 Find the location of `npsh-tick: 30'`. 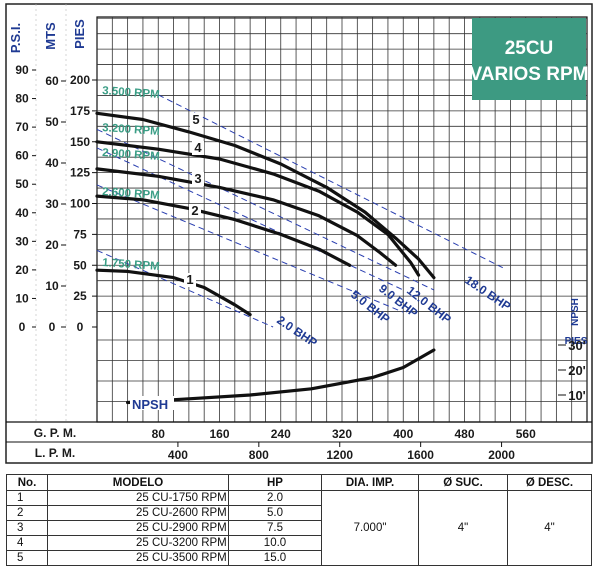

npsh-tick: 30' is located at coordinates (577, 345).